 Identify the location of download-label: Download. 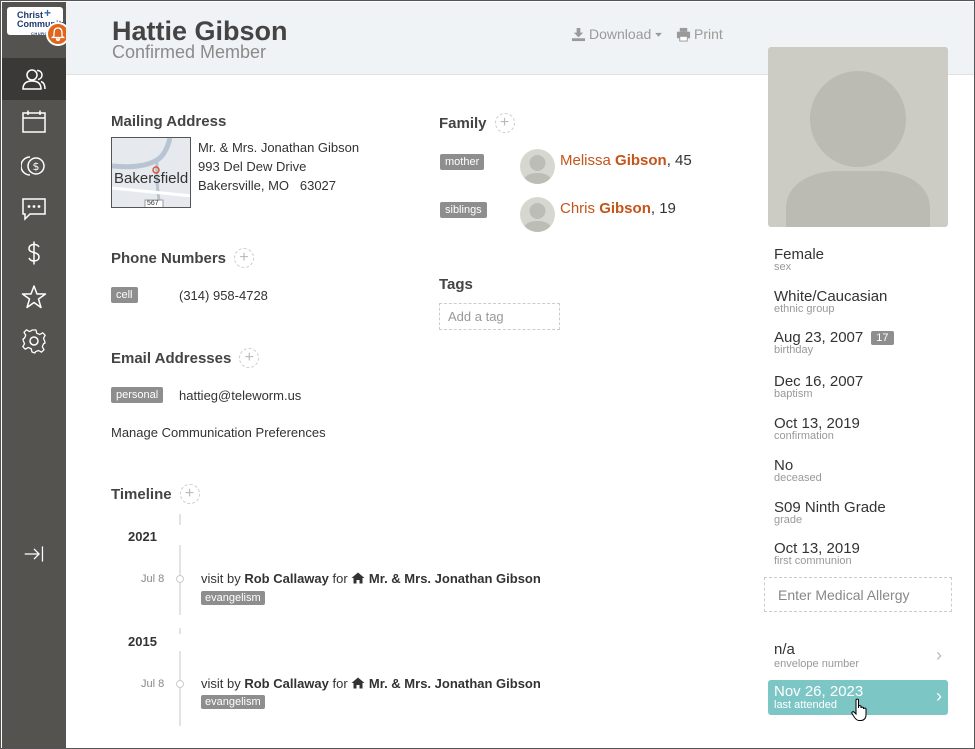
(620, 34).